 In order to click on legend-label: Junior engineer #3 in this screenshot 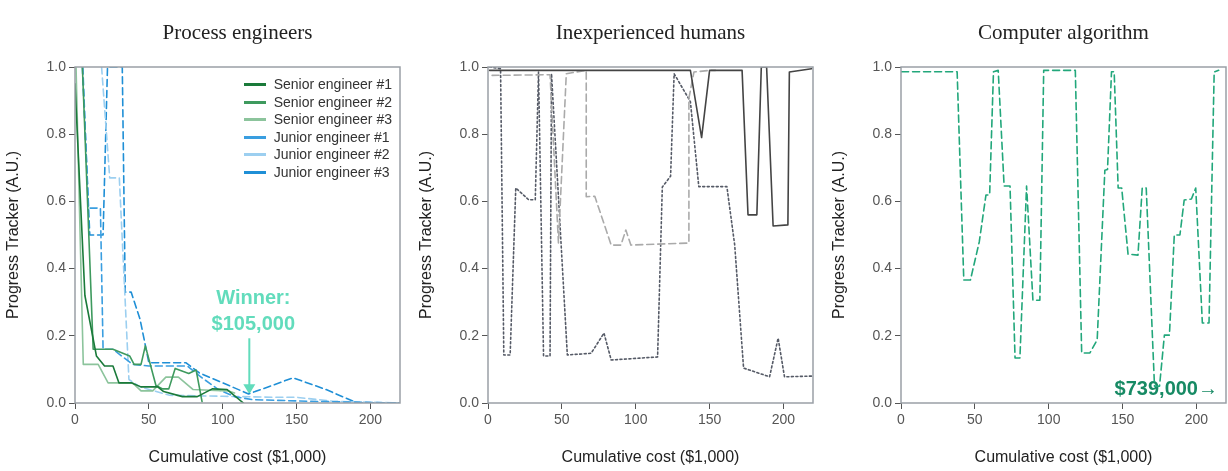, I will do `click(331, 172)`.